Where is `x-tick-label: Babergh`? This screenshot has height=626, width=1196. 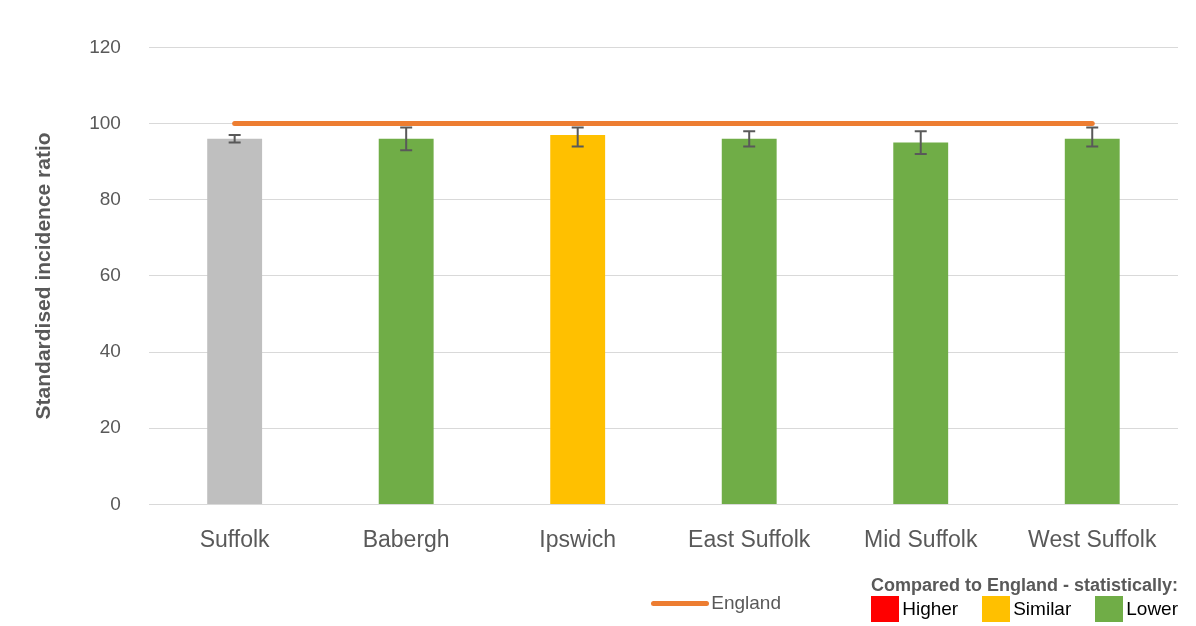 x-tick-label: Babergh is located at coordinates (406, 538).